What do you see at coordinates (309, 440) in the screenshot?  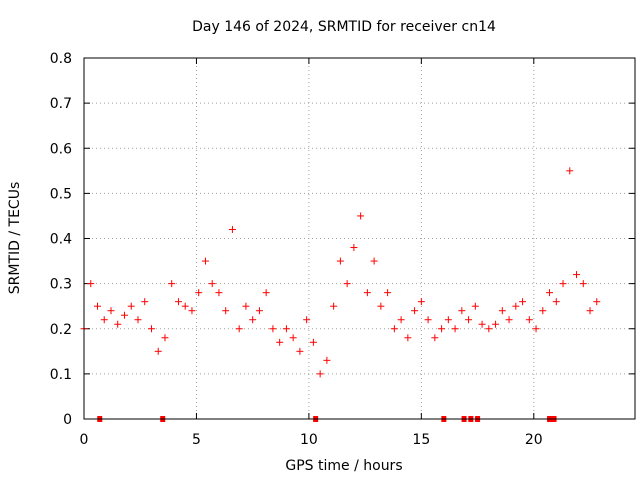 I see `x-tick-label: 10` at bounding box center [309, 440].